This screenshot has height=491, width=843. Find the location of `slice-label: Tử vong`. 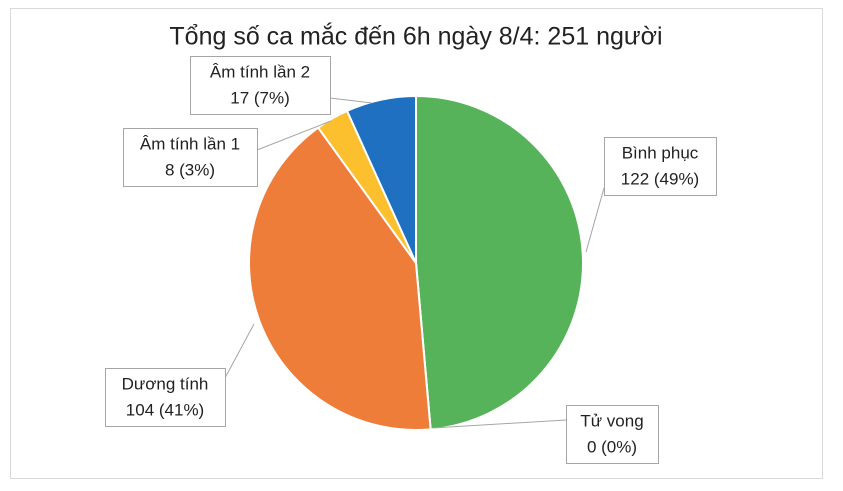

slice-label: Tử vong is located at coordinates (611, 420).